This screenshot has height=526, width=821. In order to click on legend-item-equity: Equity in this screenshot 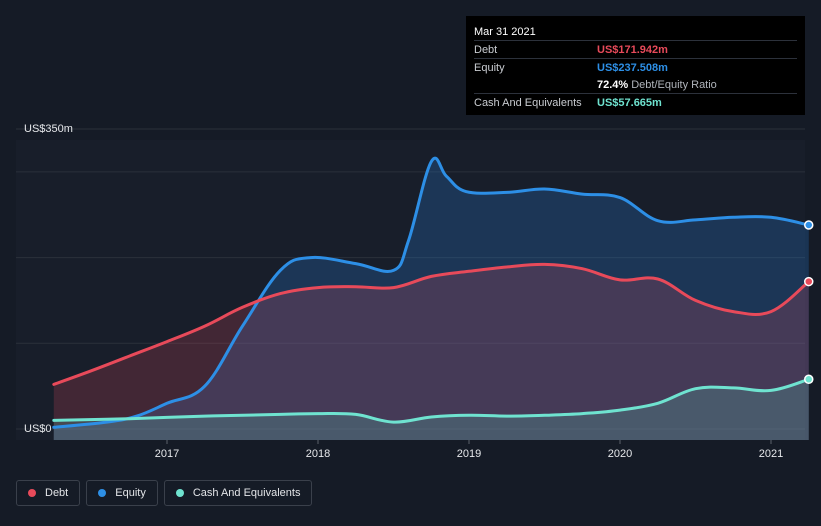, I will do `click(122, 493)`.